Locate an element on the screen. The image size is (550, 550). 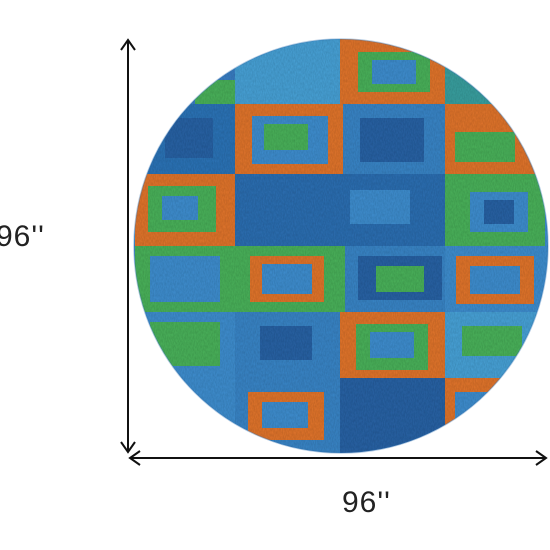
height-dimension-arrow is located at coordinates (128, 246).